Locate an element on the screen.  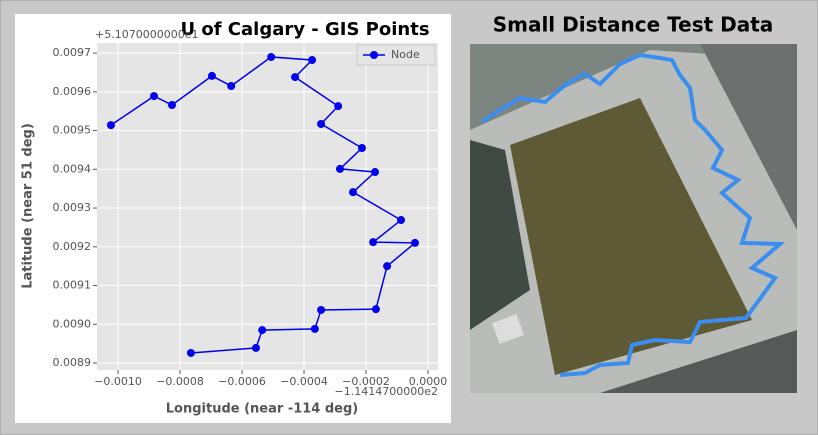
y-tick-label: 0.0091 is located at coordinates (72, 285).